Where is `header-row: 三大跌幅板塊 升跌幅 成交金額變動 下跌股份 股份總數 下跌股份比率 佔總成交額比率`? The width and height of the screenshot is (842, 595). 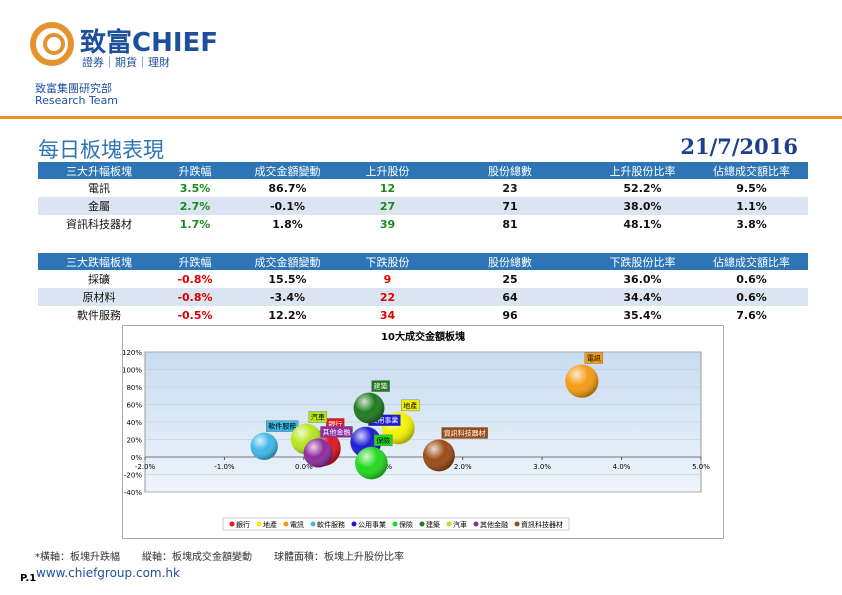
header-row: 三大跌幅板塊 升跌幅 成交金額變動 下跌股份 股份總數 下跌股份比率 佔總成交額比率 is located at coordinates (423, 261).